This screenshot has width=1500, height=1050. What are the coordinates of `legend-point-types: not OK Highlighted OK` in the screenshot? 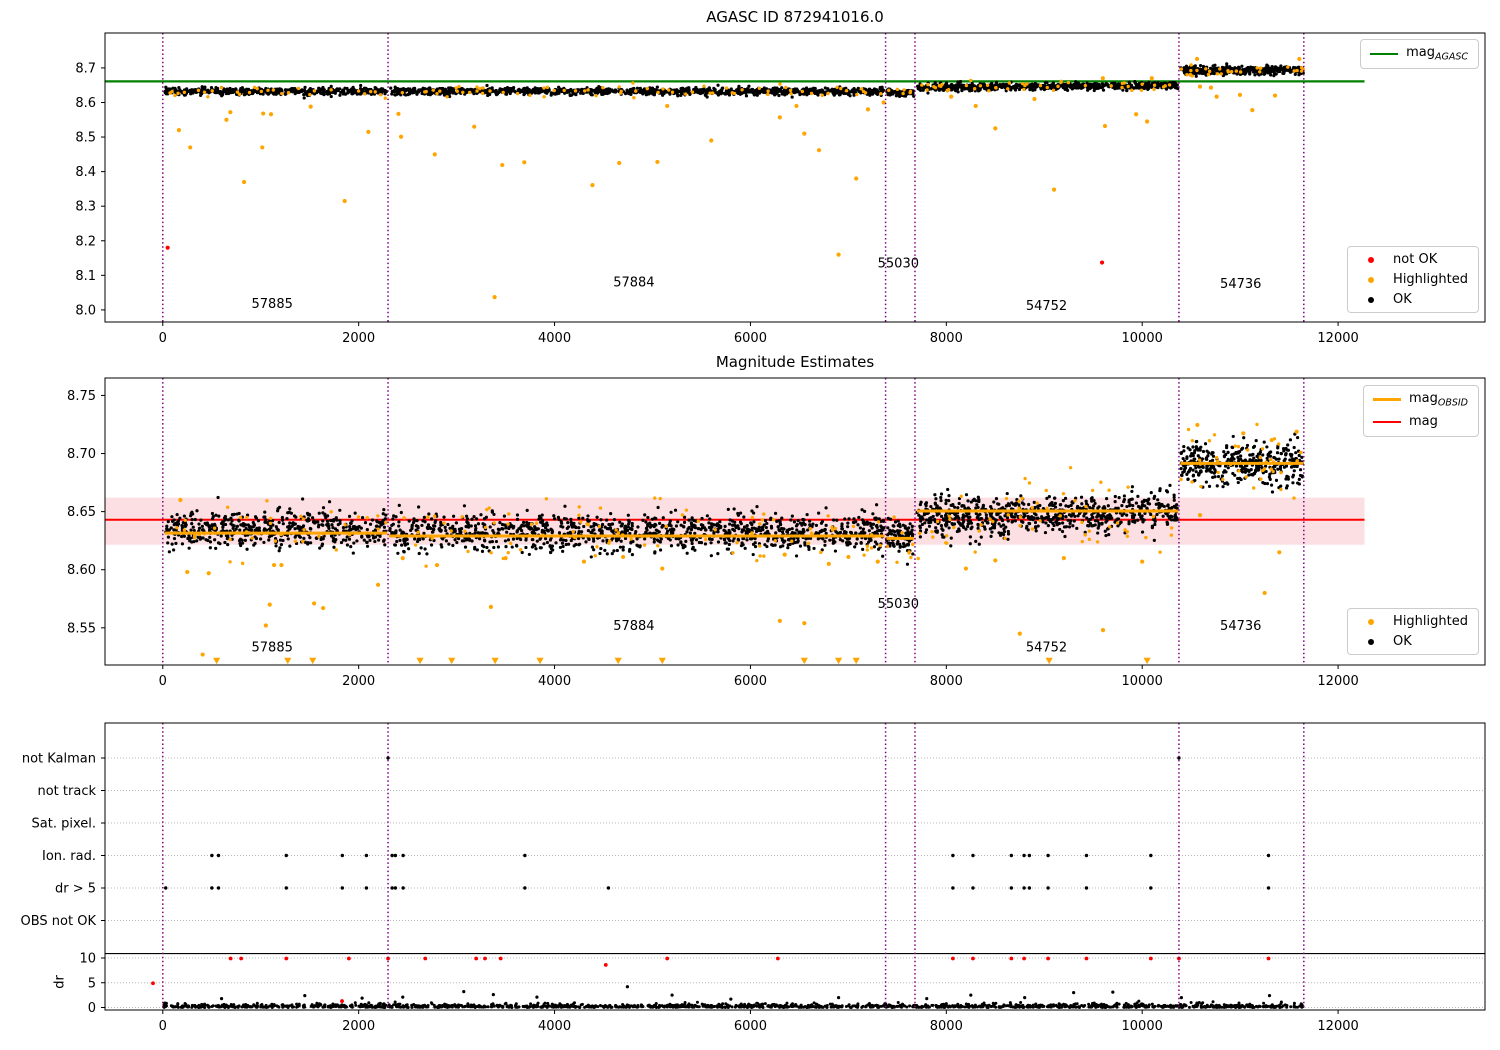 It's located at (1413, 279).